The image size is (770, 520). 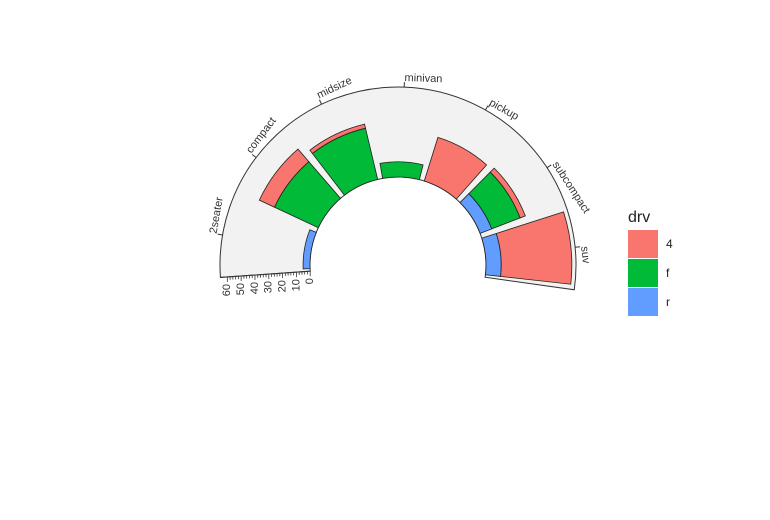 What do you see at coordinates (255, 288) in the screenshot?
I see `radial-tick-label: 40` at bounding box center [255, 288].